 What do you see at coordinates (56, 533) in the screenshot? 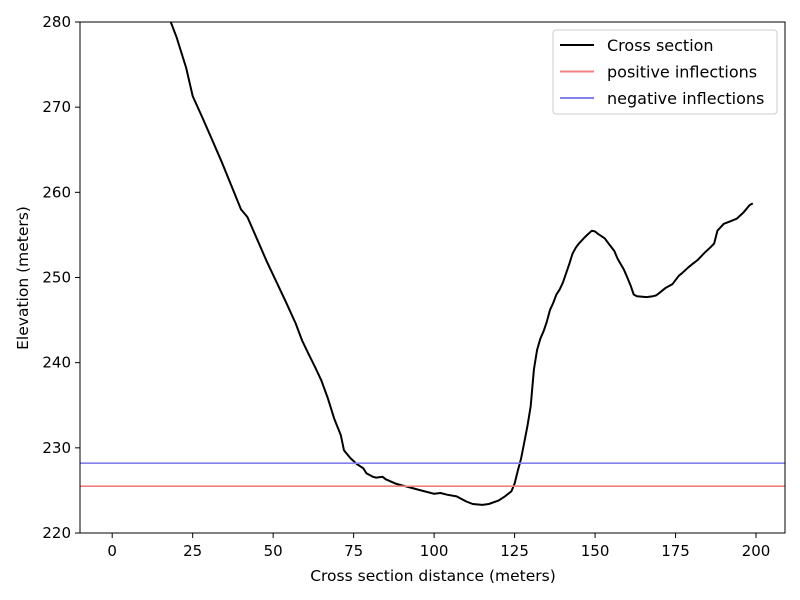
I see `y-tick-label: 220` at bounding box center [56, 533].